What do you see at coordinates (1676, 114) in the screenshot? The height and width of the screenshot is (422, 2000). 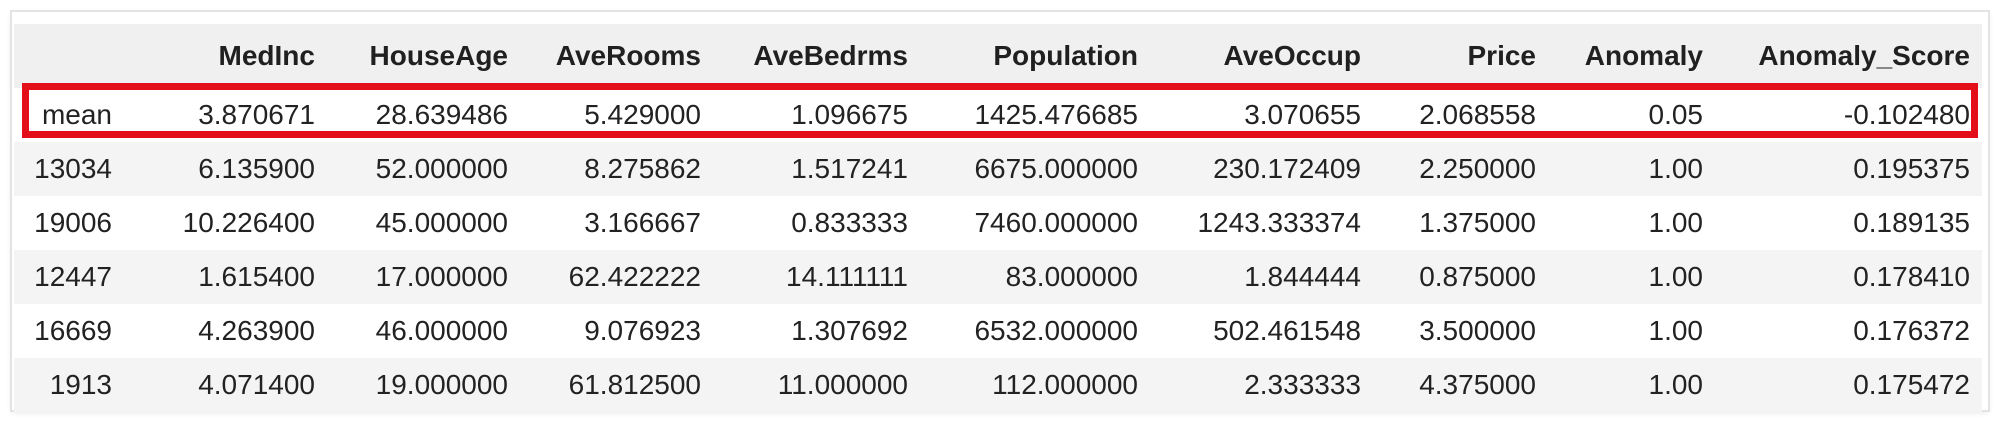 I see `table-cell: 0.05` at bounding box center [1676, 114].